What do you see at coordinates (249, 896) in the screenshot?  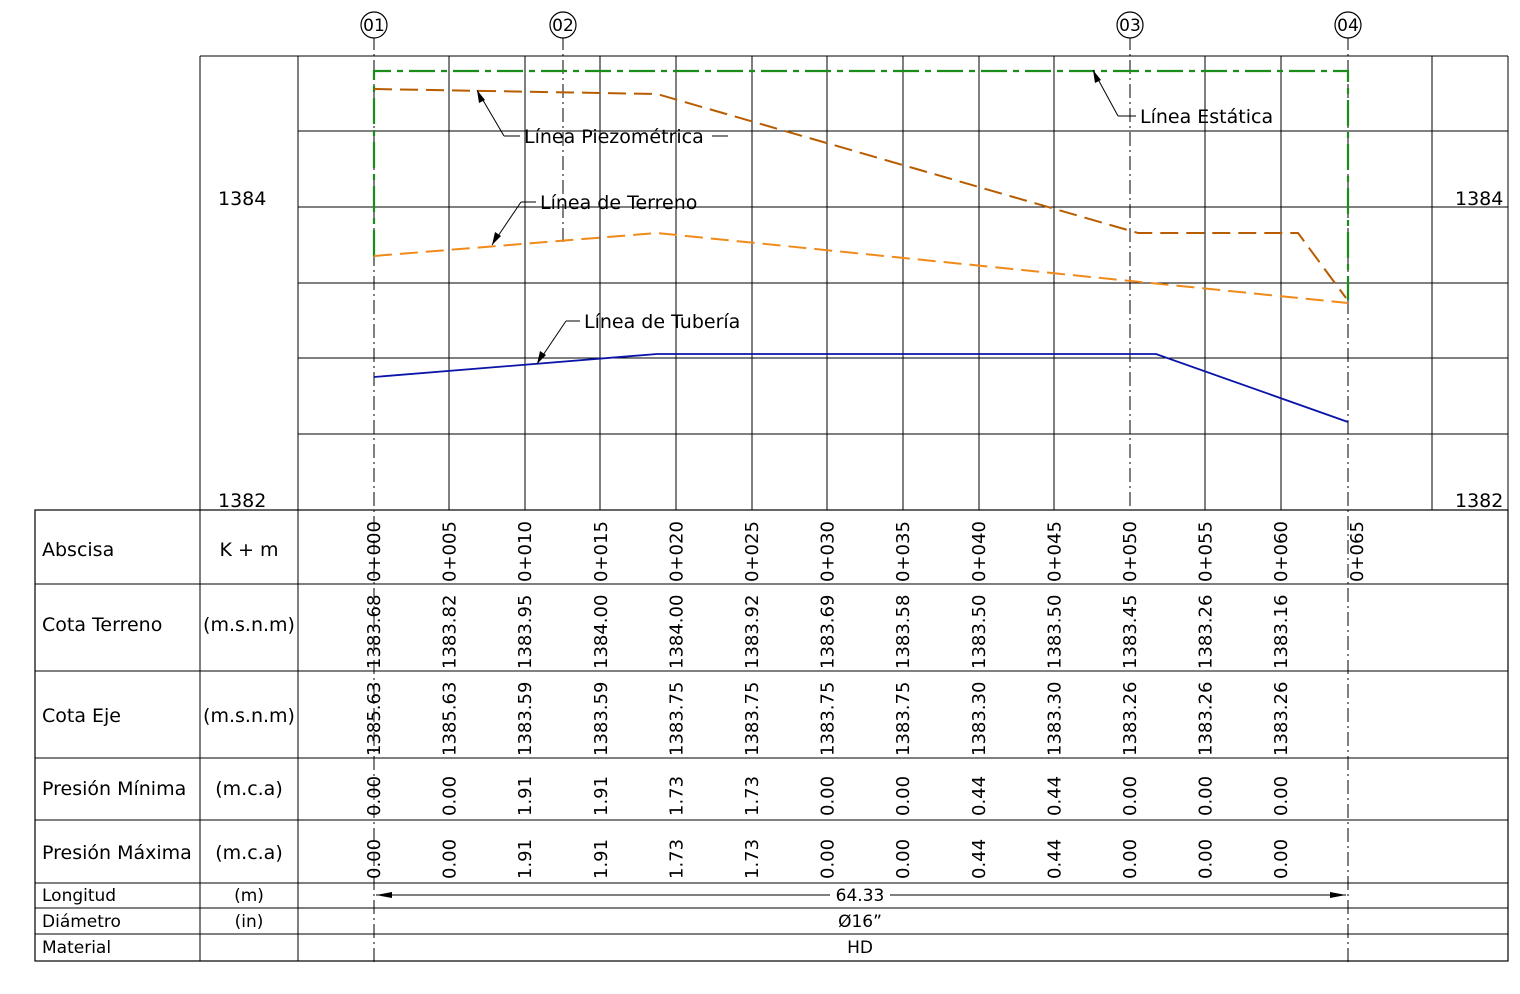 I see `row-unit-longitud: (m)` at bounding box center [249, 896].